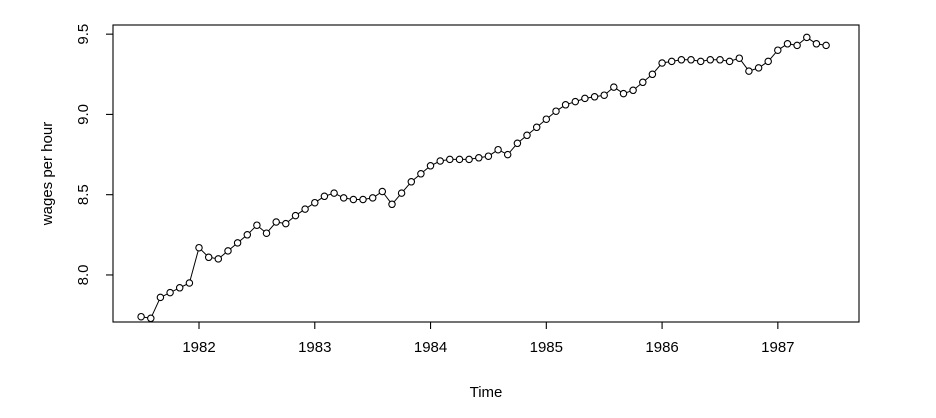  I want to click on x-tick-label: 1986, so click(661, 347).